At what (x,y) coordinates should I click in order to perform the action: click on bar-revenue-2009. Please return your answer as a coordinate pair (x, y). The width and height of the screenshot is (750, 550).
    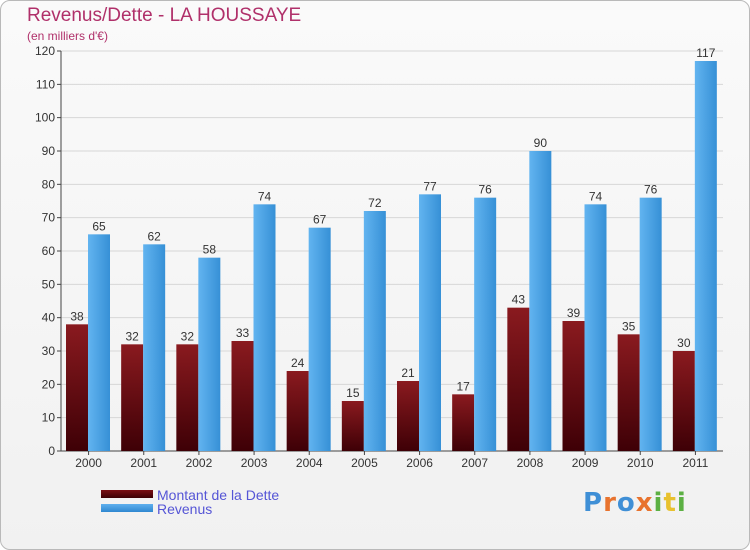
    Looking at the image, I should click on (595, 327).